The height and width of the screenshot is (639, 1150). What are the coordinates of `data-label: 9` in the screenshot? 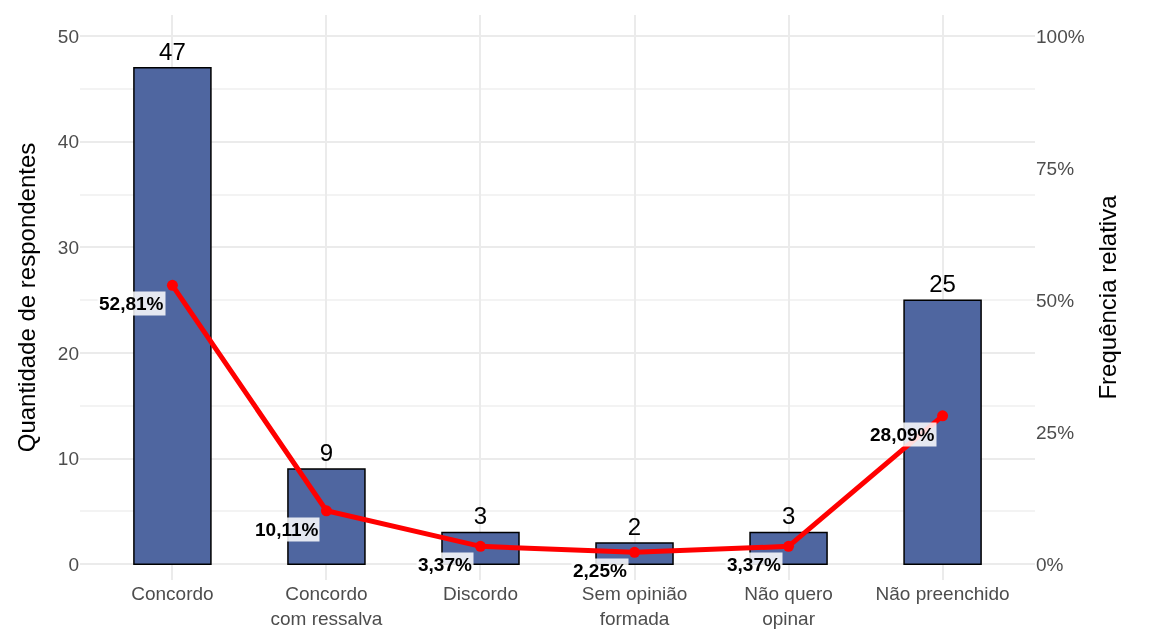 It's located at (326, 453).